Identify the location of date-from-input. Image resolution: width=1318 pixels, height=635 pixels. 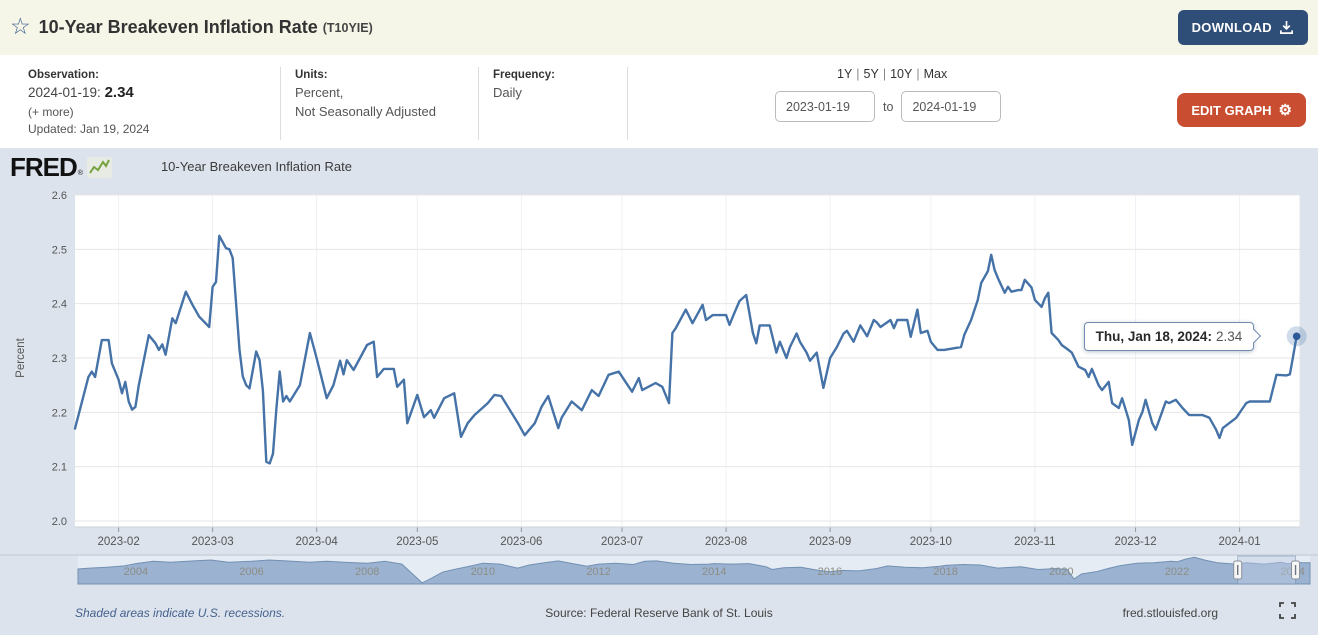
(825, 106).